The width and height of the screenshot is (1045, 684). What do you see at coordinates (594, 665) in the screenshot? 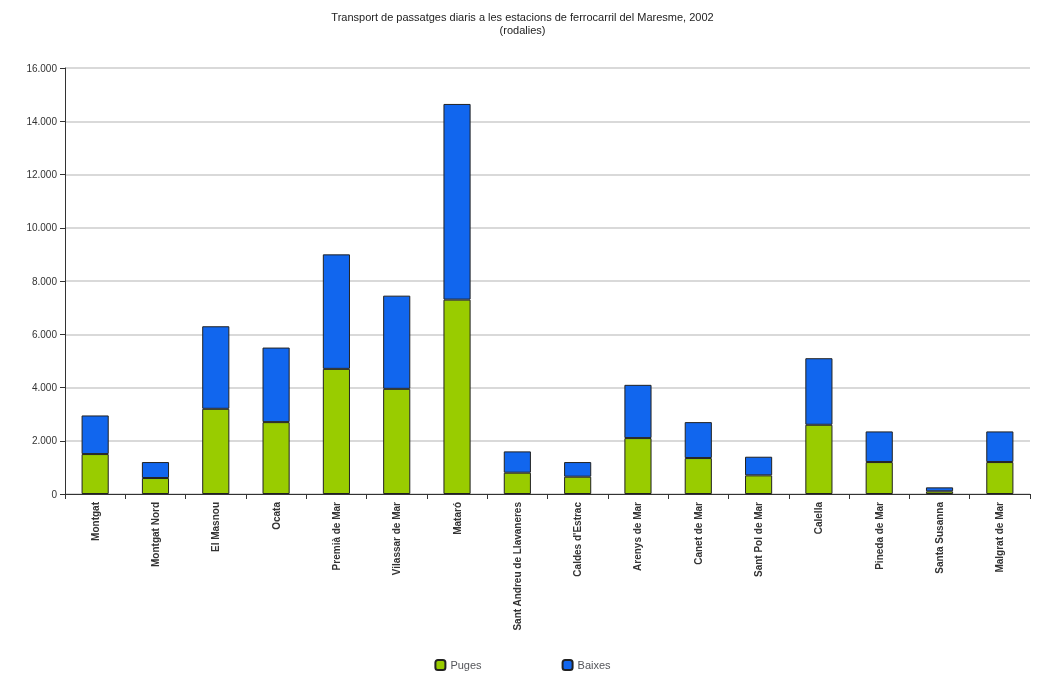
I see `legend-label: Baixes` at bounding box center [594, 665].